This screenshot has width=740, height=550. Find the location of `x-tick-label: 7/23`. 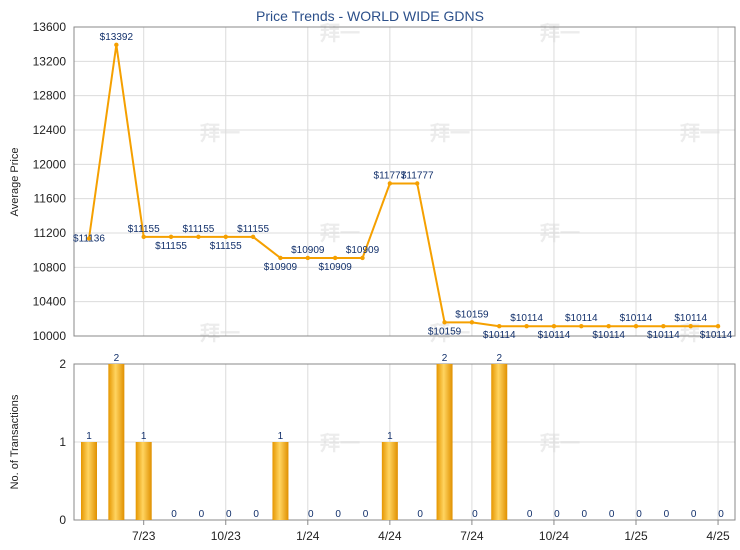

x-tick-label: 7/23 is located at coordinates (144, 536).